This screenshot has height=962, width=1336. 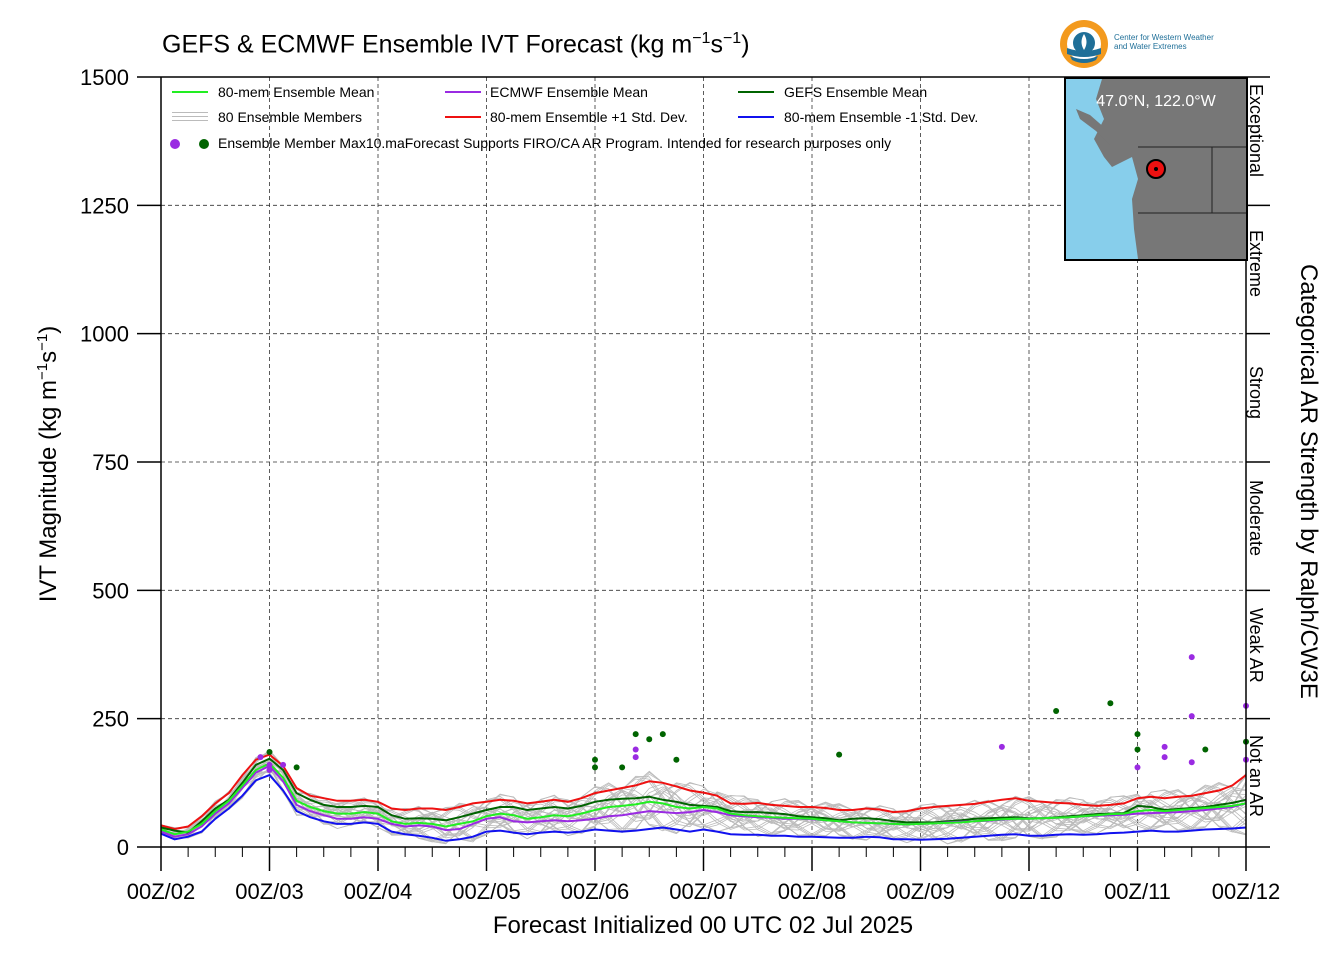 What do you see at coordinates (486, 891) in the screenshot?
I see `x-tick-label: 00Z/05` at bounding box center [486, 891].